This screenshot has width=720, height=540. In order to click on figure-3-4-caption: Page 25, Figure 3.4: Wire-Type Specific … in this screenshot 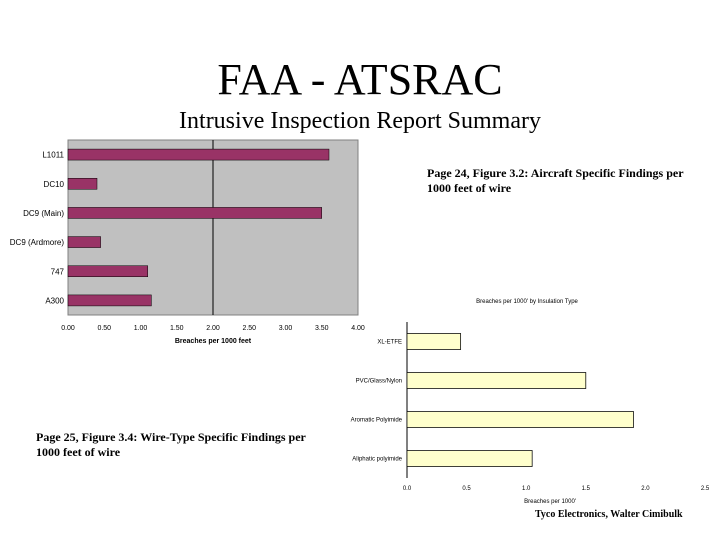, I will do `click(171, 444)`.